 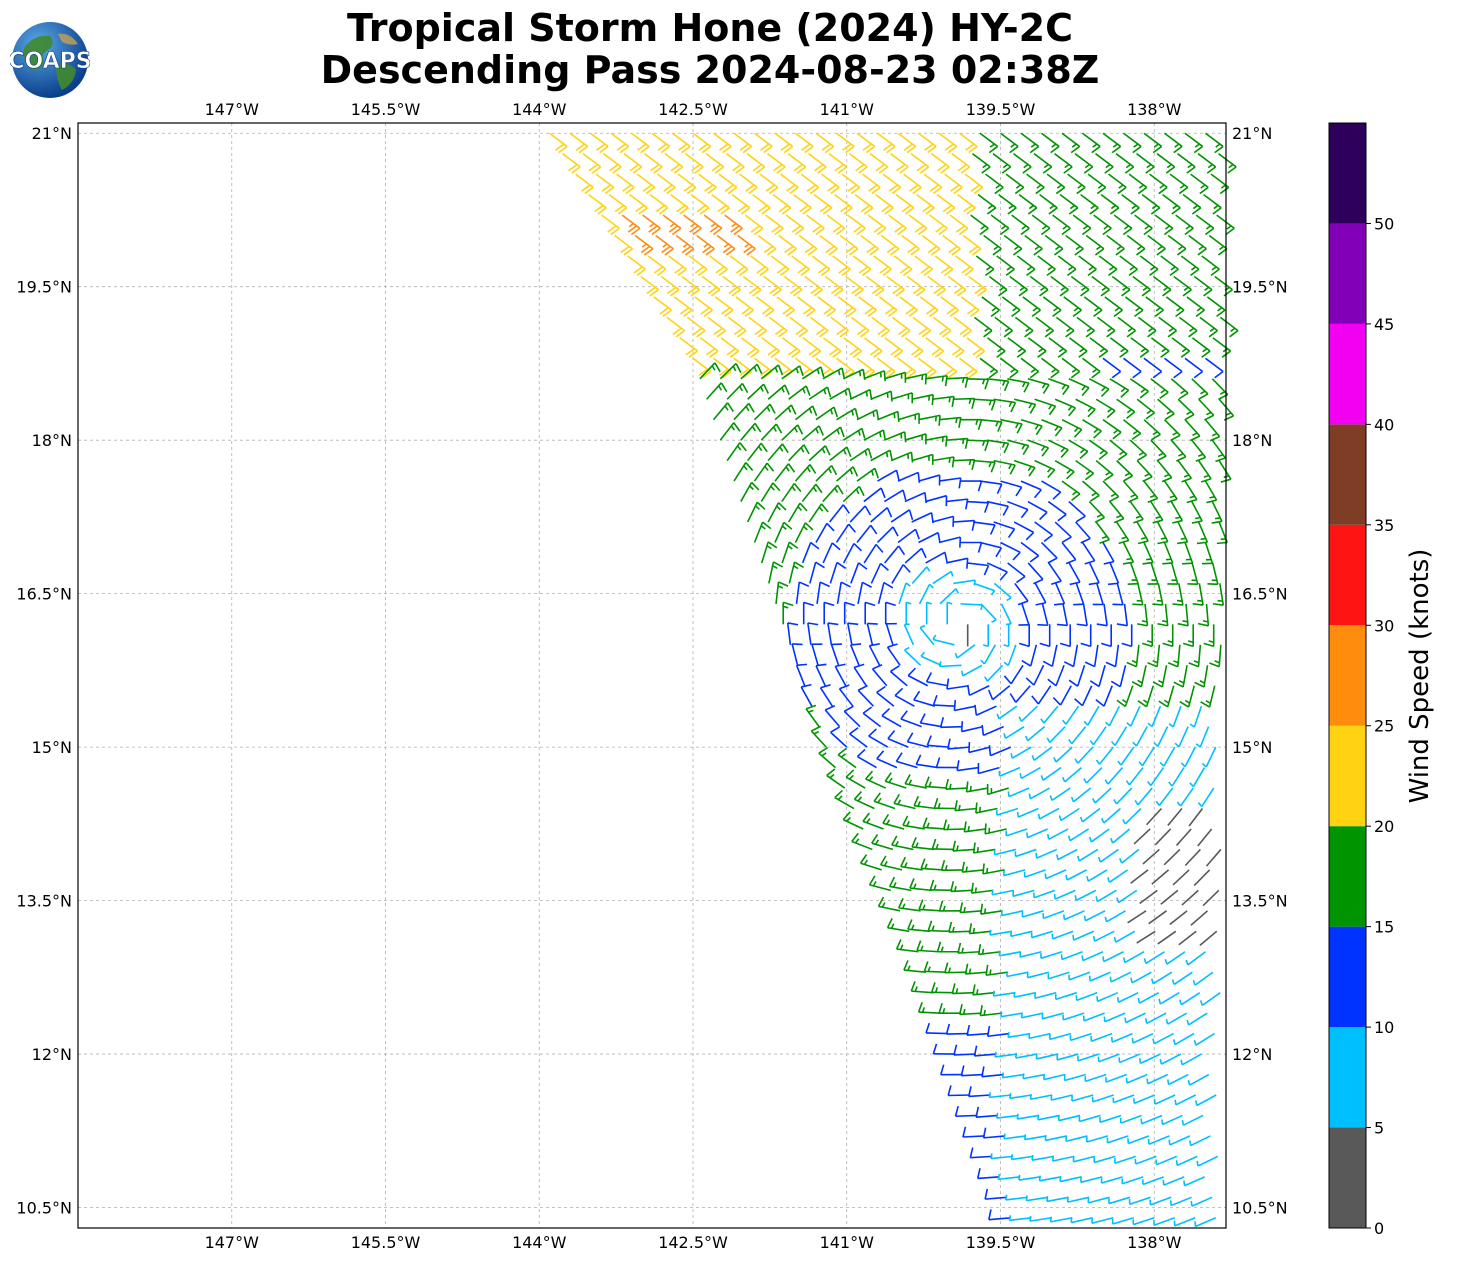 What do you see at coordinates (1001, 1242) in the screenshot?
I see `lon-tick-label-bottom: 139.5°W` at bounding box center [1001, 1242].